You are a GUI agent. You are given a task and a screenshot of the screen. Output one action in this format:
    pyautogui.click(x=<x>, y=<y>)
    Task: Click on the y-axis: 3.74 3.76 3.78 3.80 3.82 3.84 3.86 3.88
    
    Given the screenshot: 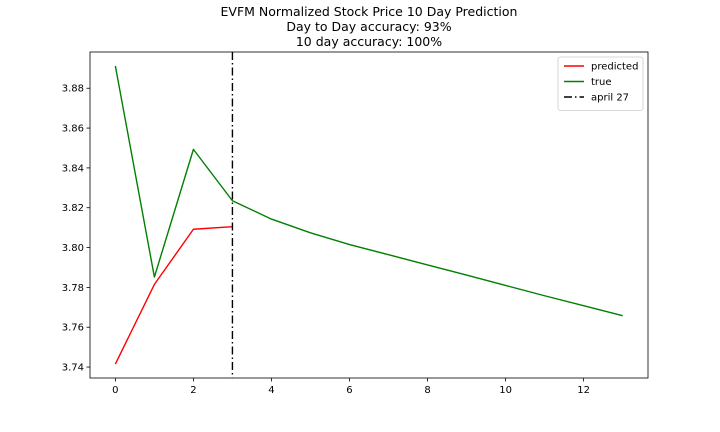 What is the action you would take?
    pyautogui.click(x=76, y=229)
    